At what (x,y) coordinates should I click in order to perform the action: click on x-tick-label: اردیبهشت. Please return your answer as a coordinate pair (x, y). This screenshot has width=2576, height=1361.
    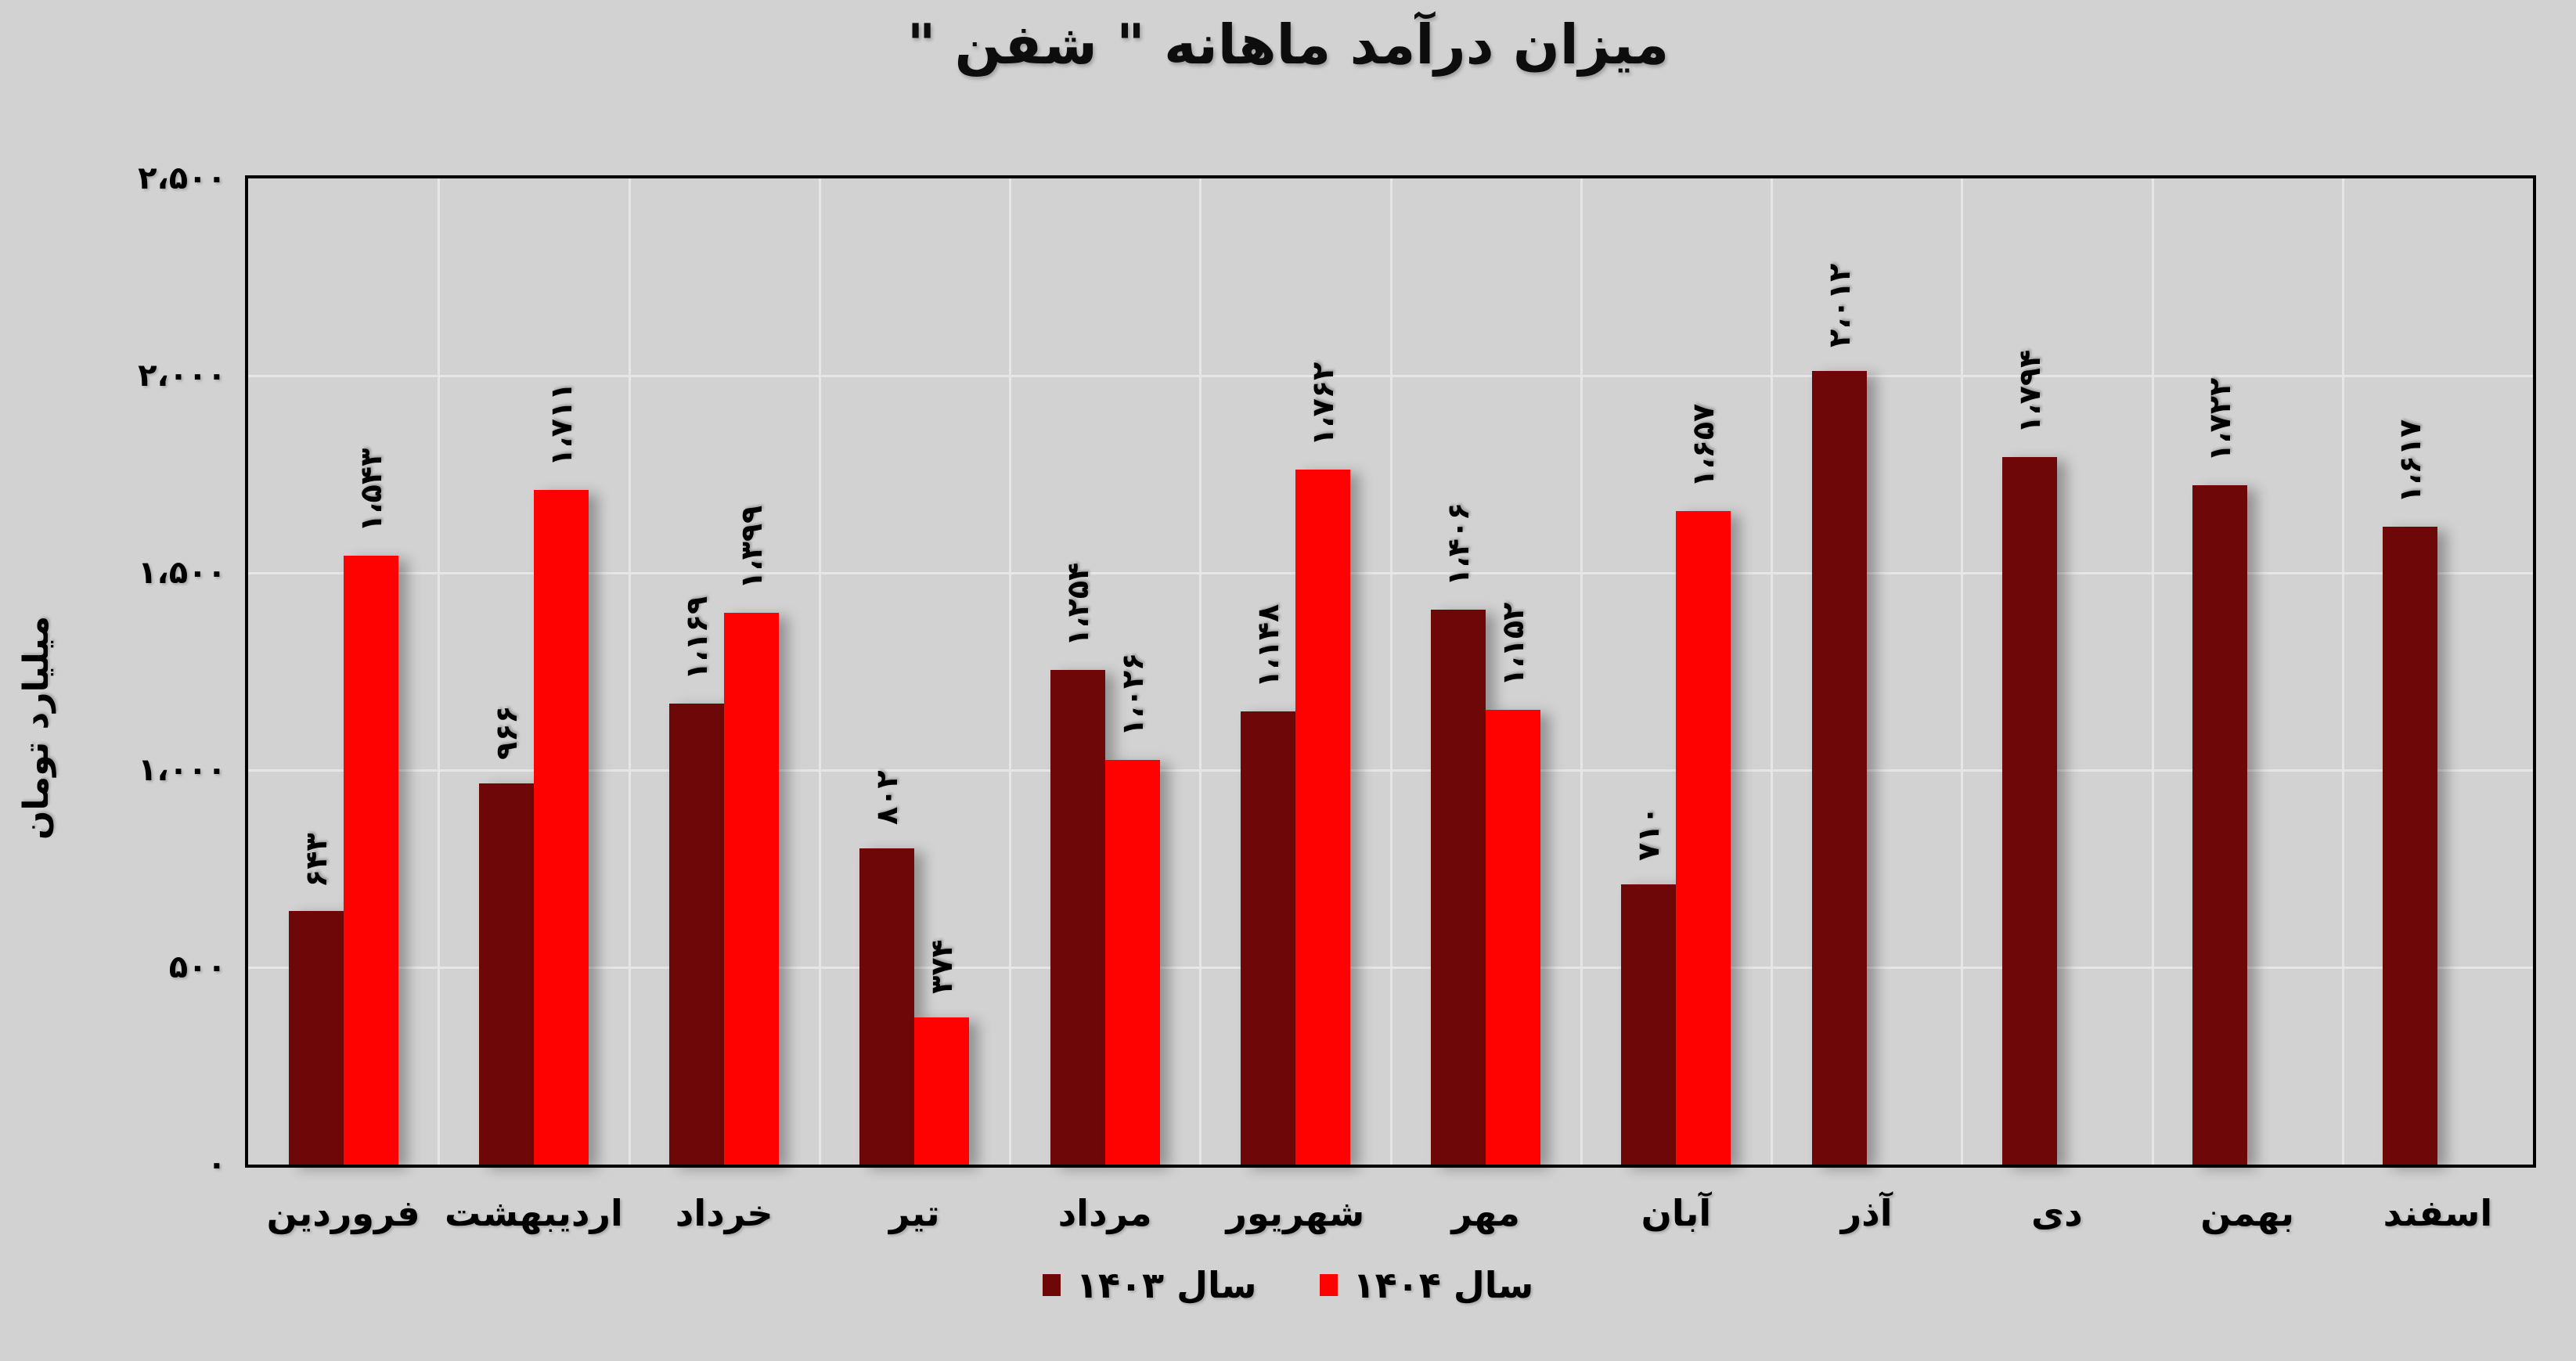
    Looking at the image, I should click on (533, 1213).